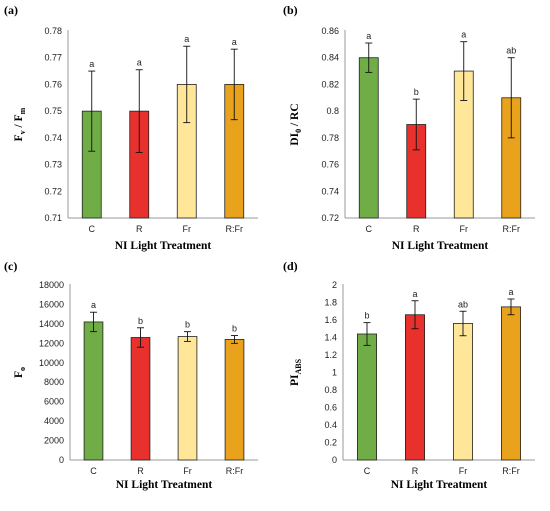 Image resolution: width=550 pixels, height=511 pixels. What do you see at coordinates (334, 285) in the screenshot?
I see `y-tick-label: 2` at bounding box center [334, 285].